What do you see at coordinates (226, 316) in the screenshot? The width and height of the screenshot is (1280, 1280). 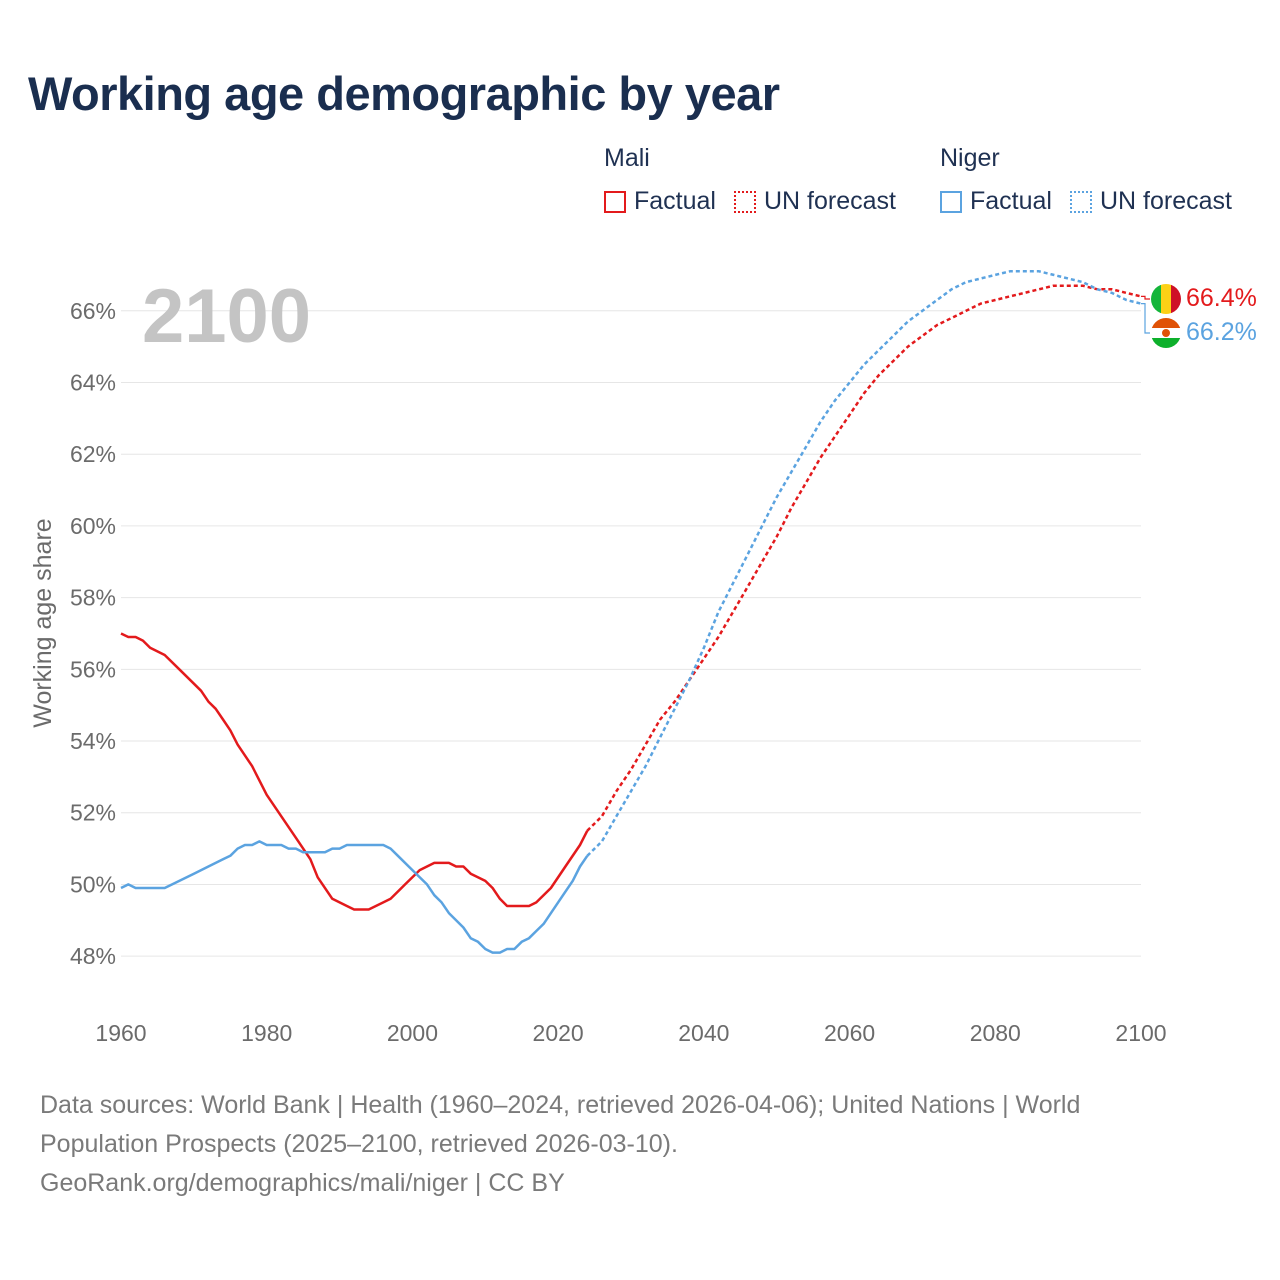 I see `year-watermark: 2100` at bounding box center [226, 316].